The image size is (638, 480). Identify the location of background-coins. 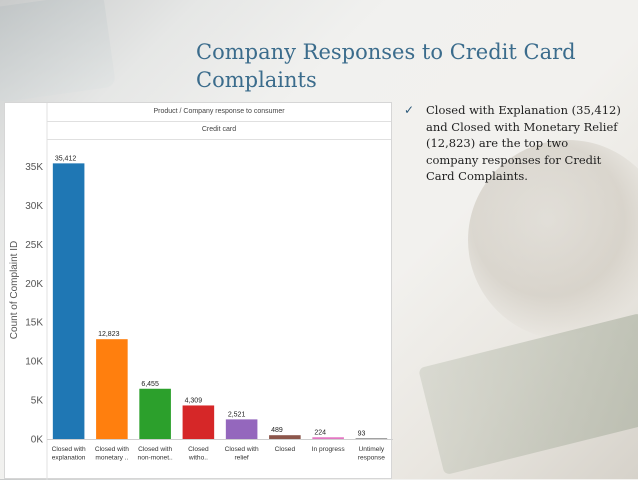
(553, 240).